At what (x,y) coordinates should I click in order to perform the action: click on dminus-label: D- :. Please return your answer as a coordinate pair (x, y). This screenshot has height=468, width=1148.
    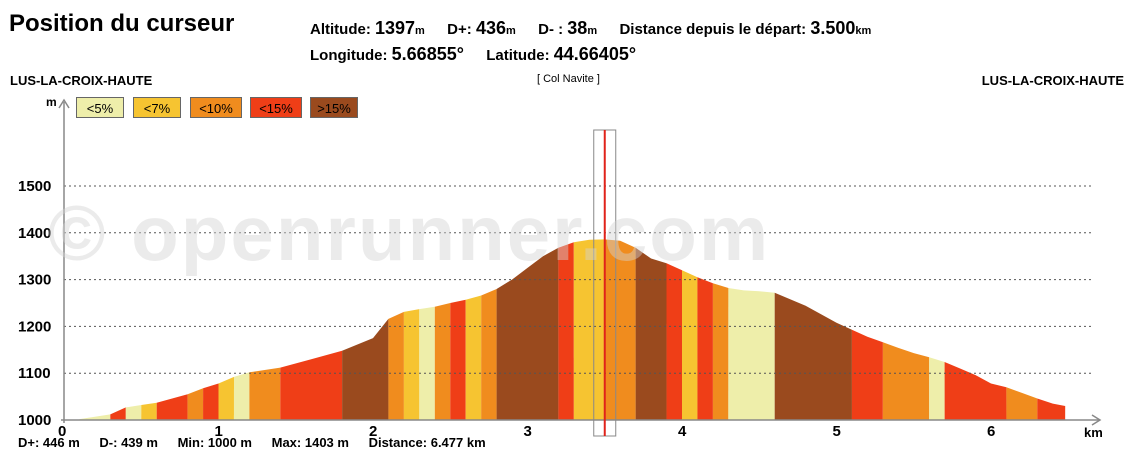
    Looking at the image, I should click on (551, 29).